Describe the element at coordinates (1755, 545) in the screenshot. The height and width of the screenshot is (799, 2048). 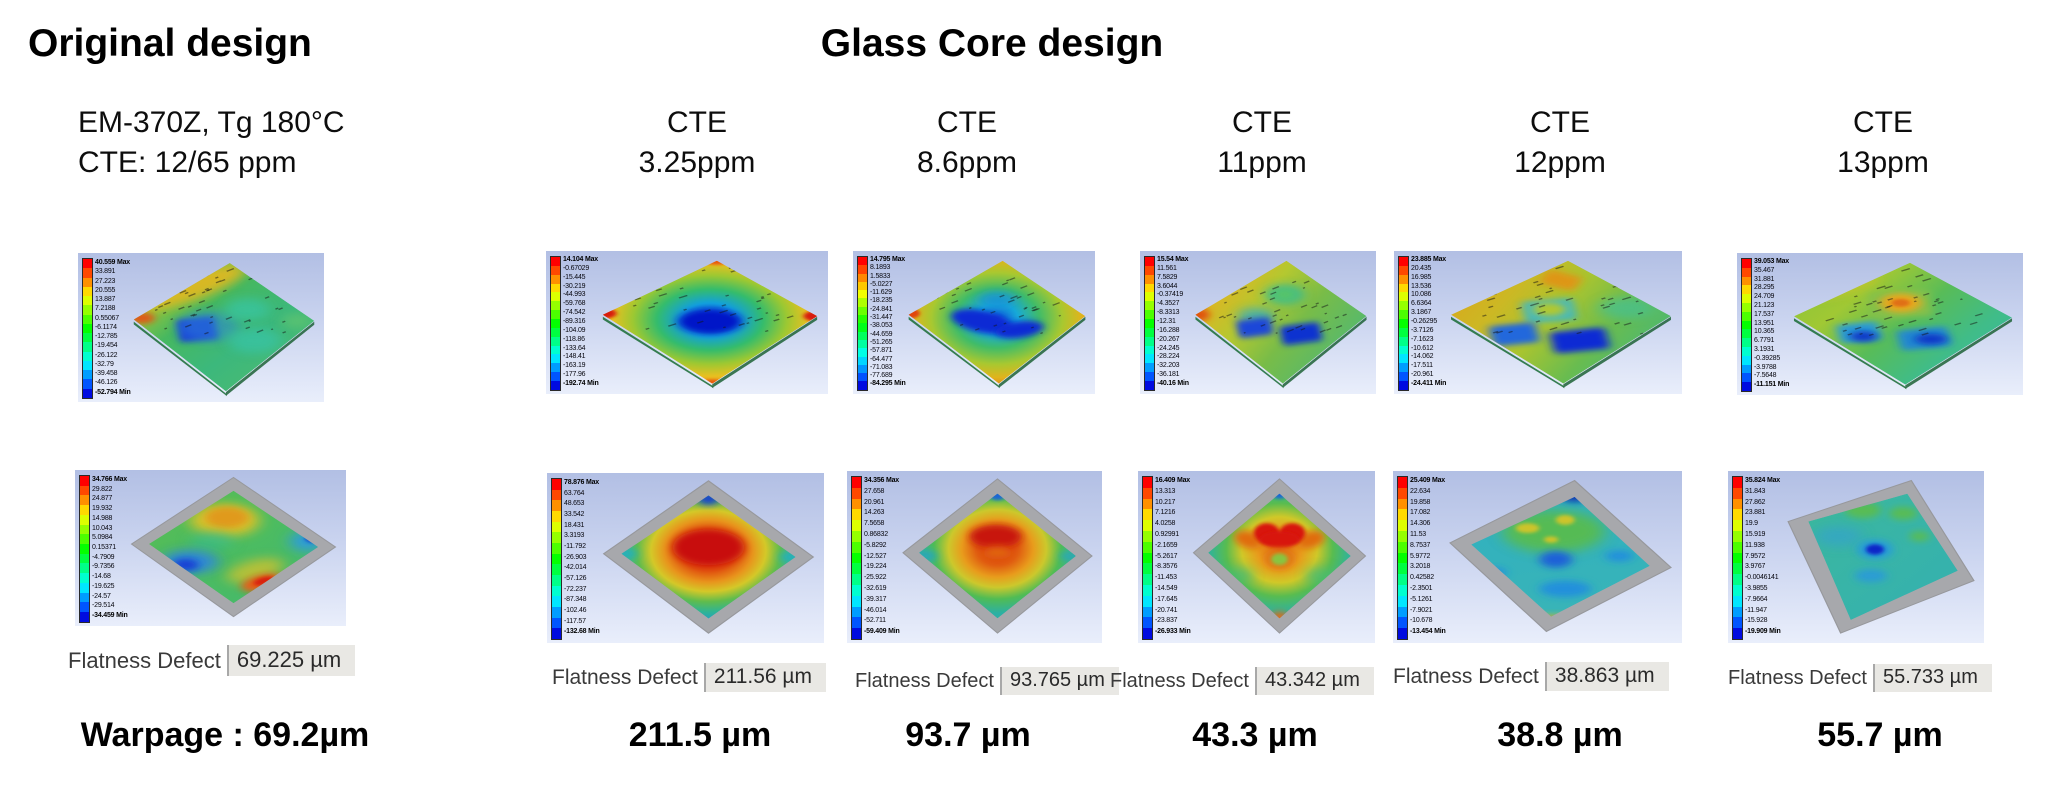
I see `legend-entry: 11.938` at that location.